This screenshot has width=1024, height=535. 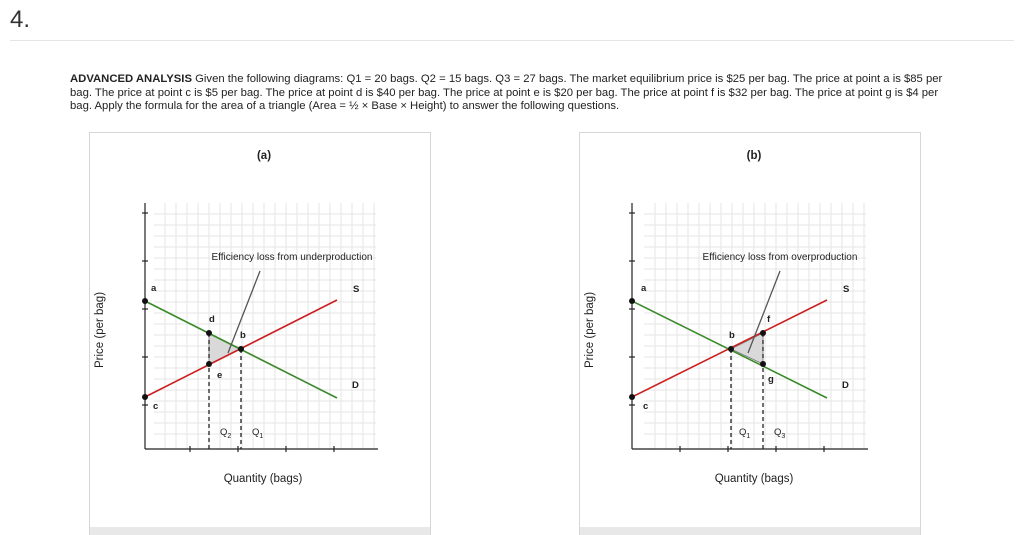 What do you see at coordinates (100, 330) in the screenshot?
I see `diagram-a-y-axis-label: Price (per bag)` at bounding box center [100, 330].